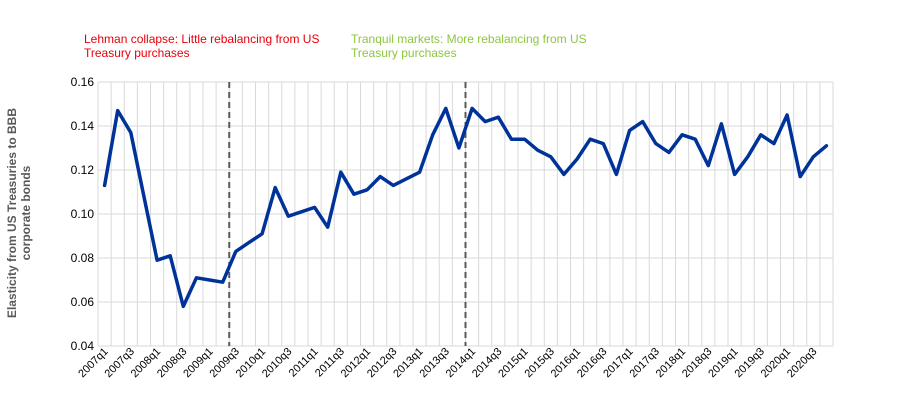 This screenshot has height=409, width=916. What do you see at coordinates (277, 363) in the screenshot?
I see `x-tick-label: 2010q3` at bounding box center [277, 363].